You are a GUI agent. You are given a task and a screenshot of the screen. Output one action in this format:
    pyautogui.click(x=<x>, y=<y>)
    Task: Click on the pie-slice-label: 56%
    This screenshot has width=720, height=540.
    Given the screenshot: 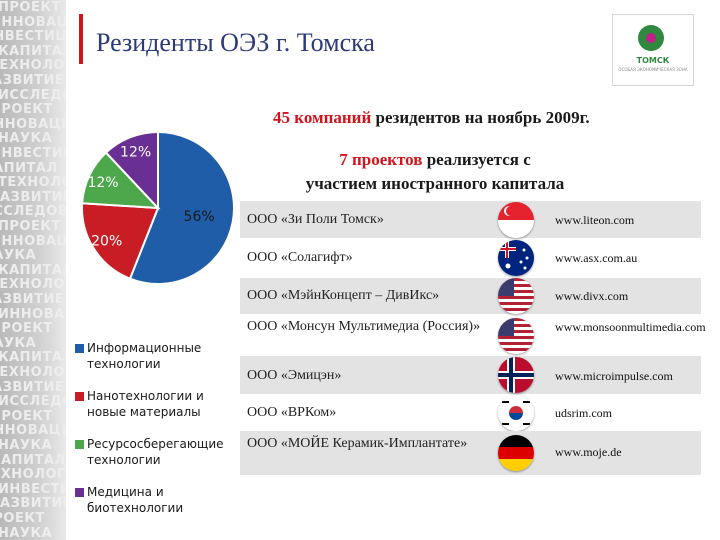 What is the action you would take?
    pyautogui.click(x=199, y=217)
    